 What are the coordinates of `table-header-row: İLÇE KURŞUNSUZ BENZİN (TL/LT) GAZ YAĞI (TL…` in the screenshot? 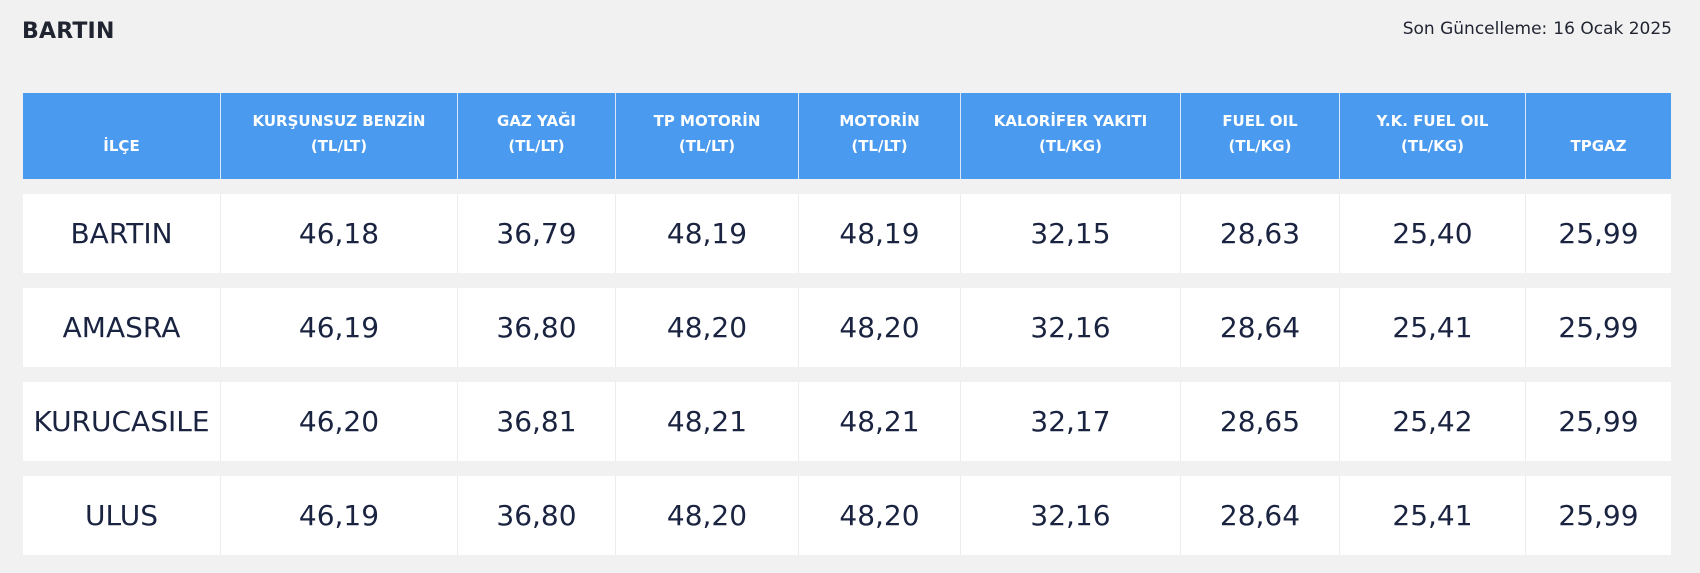 It's located at (847, 136).